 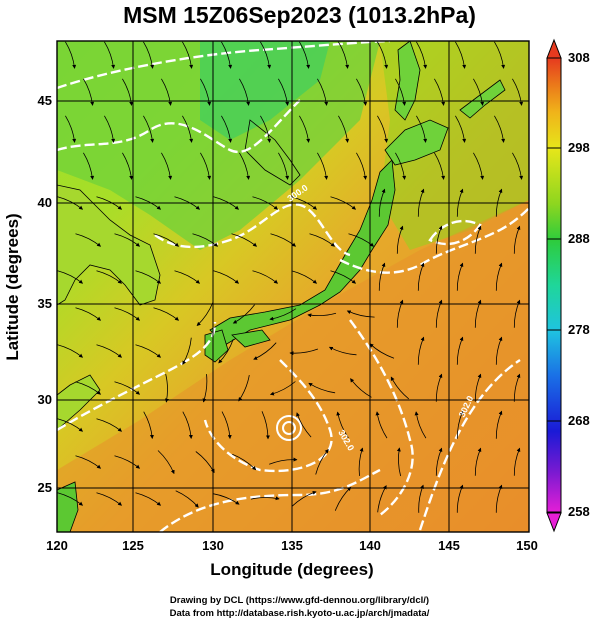 I want to click on x-tick: 130, so click(x=213, y=545).